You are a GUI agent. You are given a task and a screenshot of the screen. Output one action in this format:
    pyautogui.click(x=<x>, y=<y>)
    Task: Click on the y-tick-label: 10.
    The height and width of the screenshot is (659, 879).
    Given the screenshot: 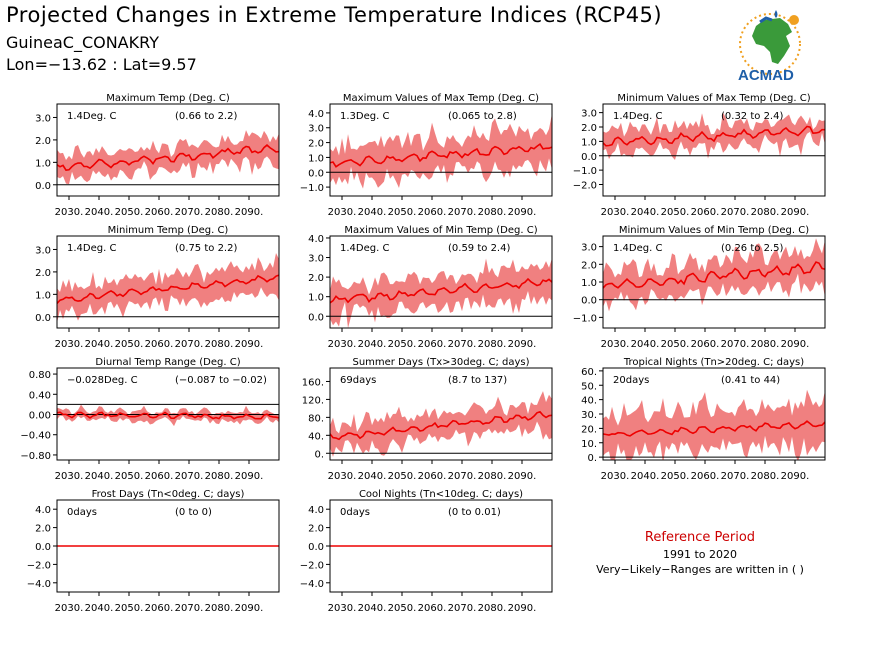 What is the action you would take?
    pyautogui.click(x=589, y=444)
    